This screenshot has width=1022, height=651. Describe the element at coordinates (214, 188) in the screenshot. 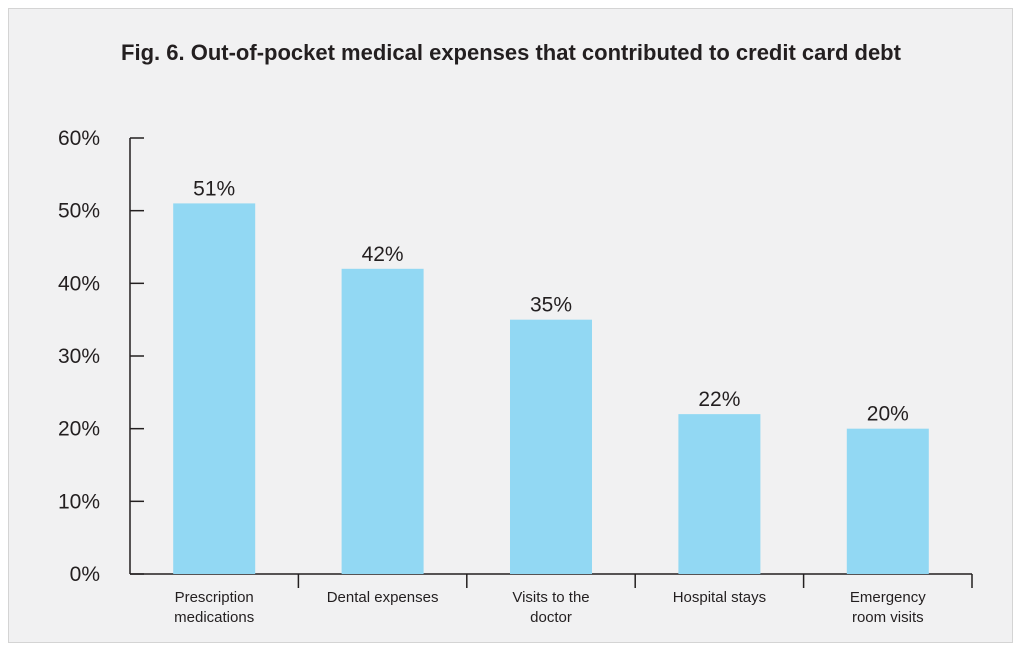

I see `value-label: 51%` at that location.